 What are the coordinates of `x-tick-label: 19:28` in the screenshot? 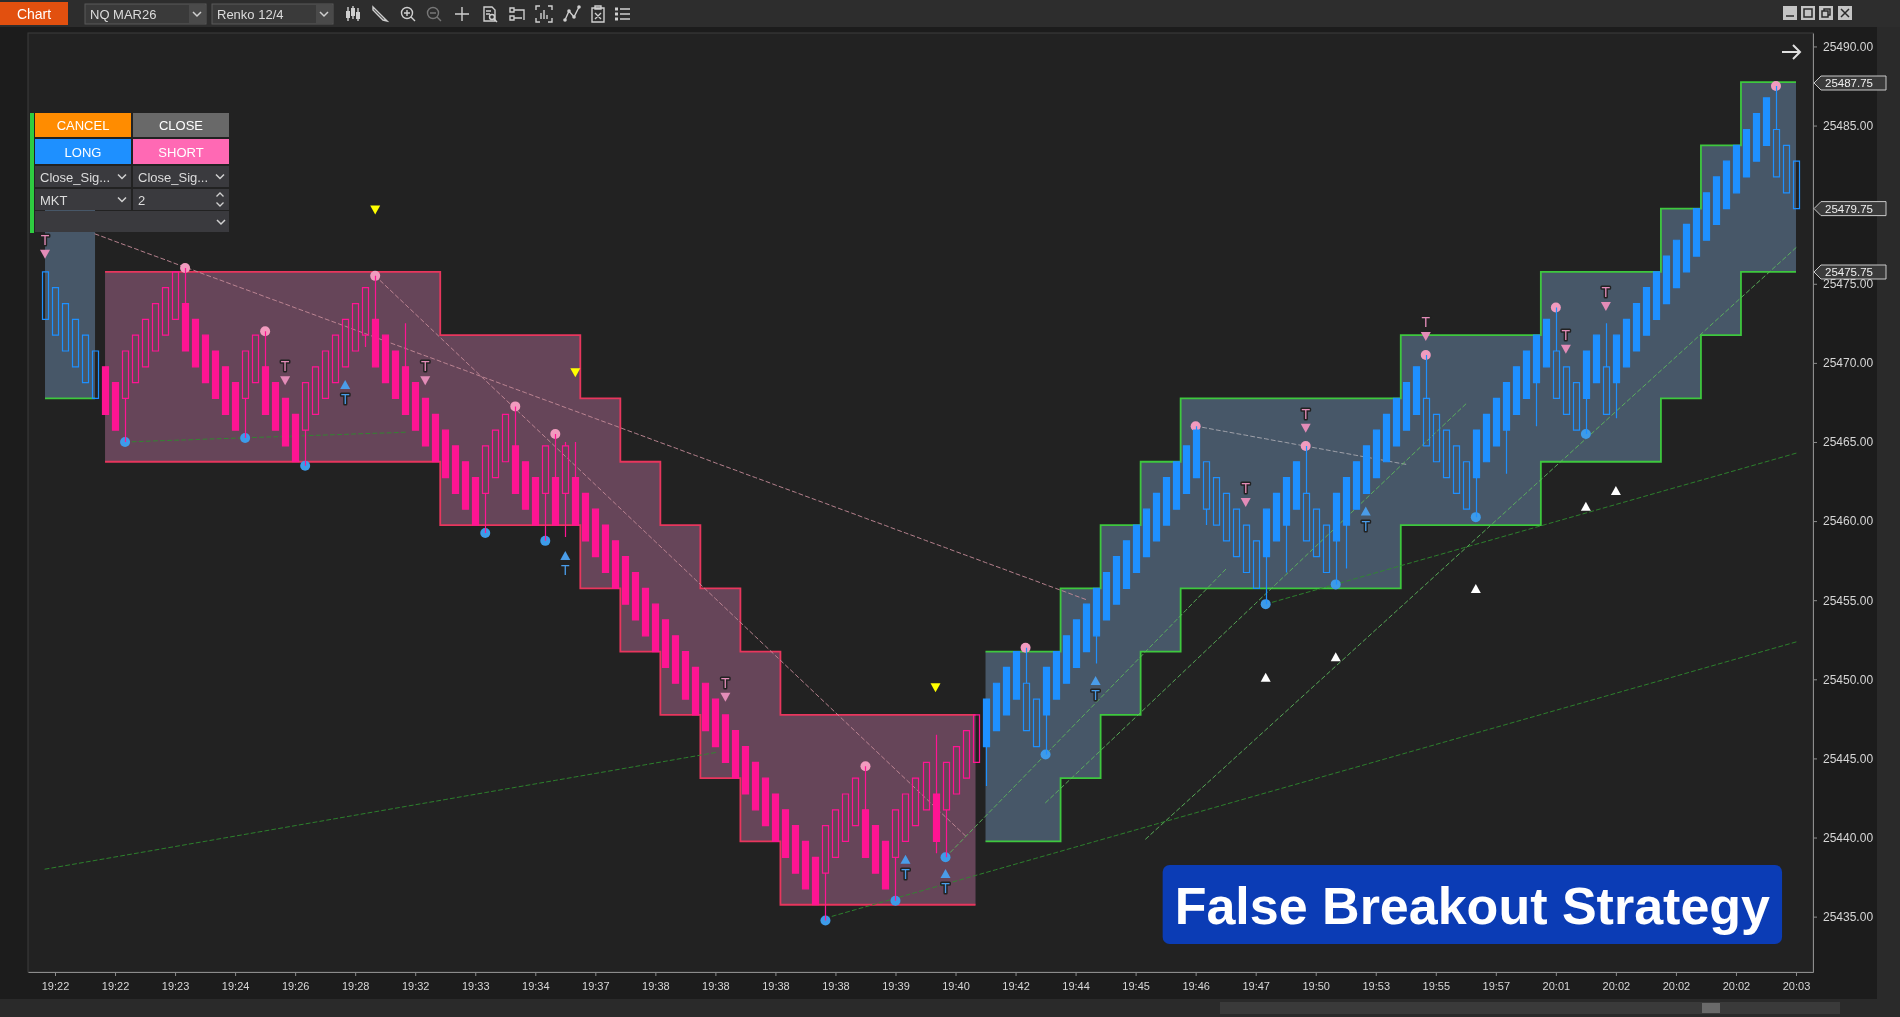 It's located at (355, 985).